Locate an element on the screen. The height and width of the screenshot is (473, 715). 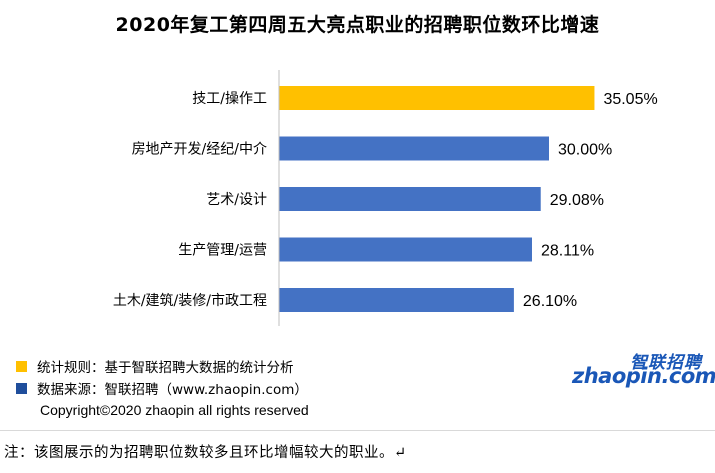
legend-note-rule-text: 统计规则：基于智联招聘大数据的统计分析 is located at coordinates (165, 368).